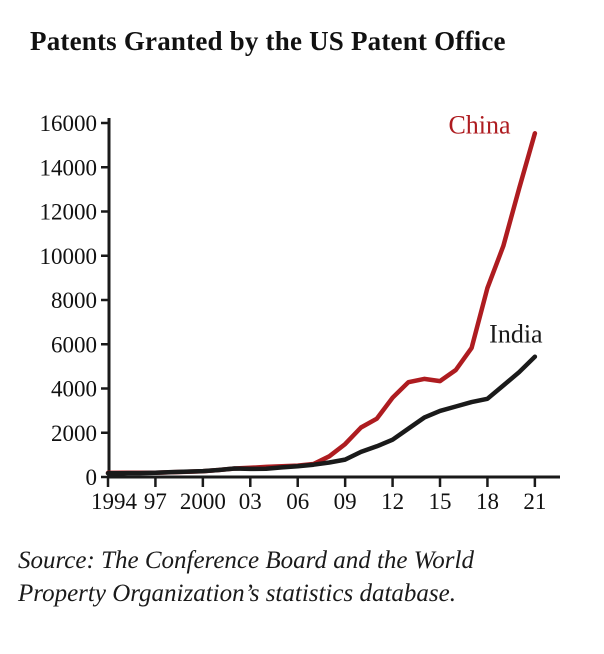 This screenshot has height=654, width=604. I want to click on x-tick-label: 97, so click(155, 501).